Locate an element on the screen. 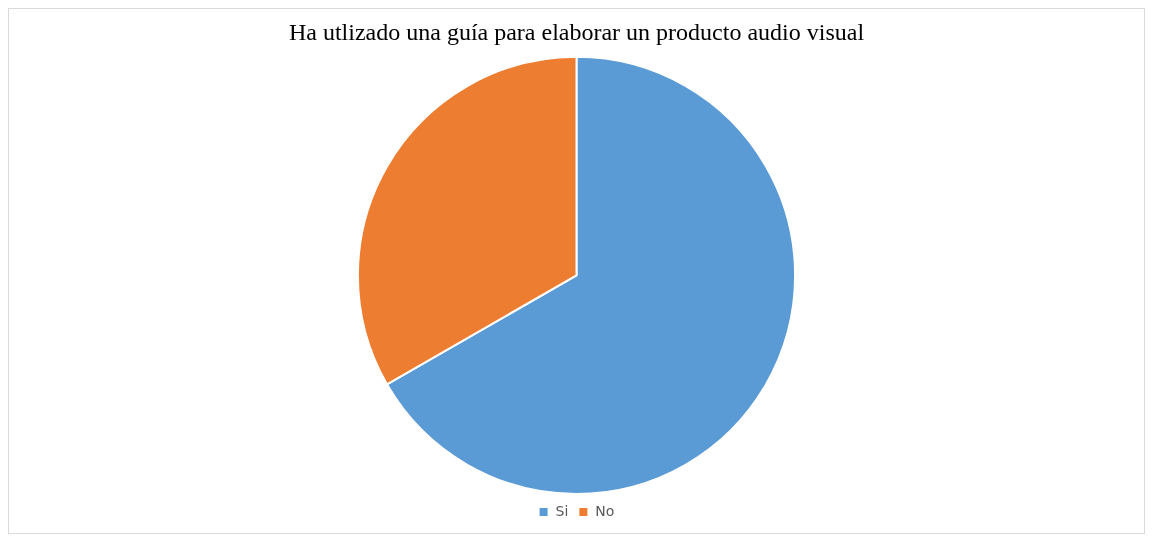  legend-label: Si is located at coordinates (562, 510).